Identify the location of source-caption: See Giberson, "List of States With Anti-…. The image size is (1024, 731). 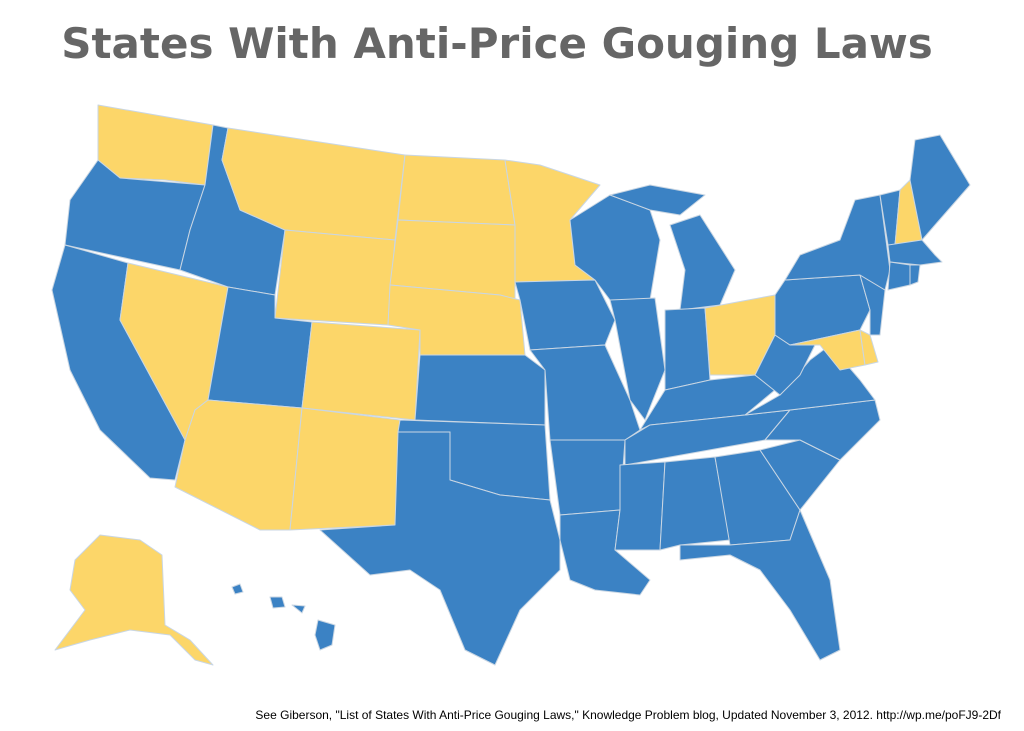
(628, 715).